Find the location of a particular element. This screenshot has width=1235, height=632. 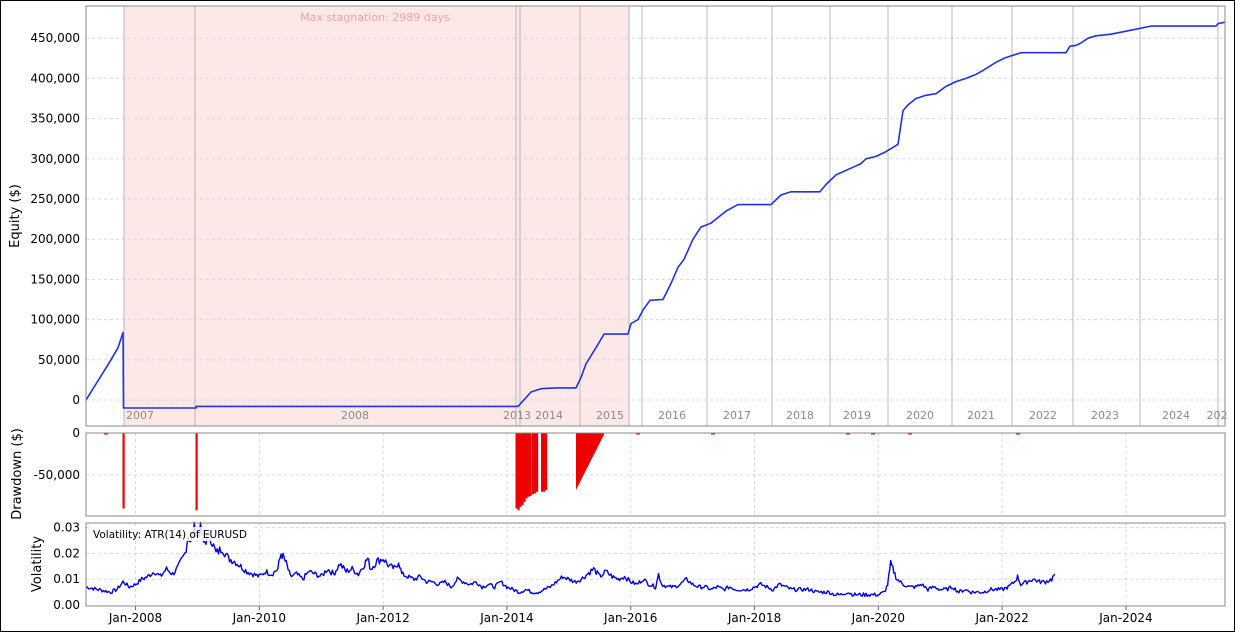

volatility-ytick-label: 0.01 is located at coordinates (66, 579).